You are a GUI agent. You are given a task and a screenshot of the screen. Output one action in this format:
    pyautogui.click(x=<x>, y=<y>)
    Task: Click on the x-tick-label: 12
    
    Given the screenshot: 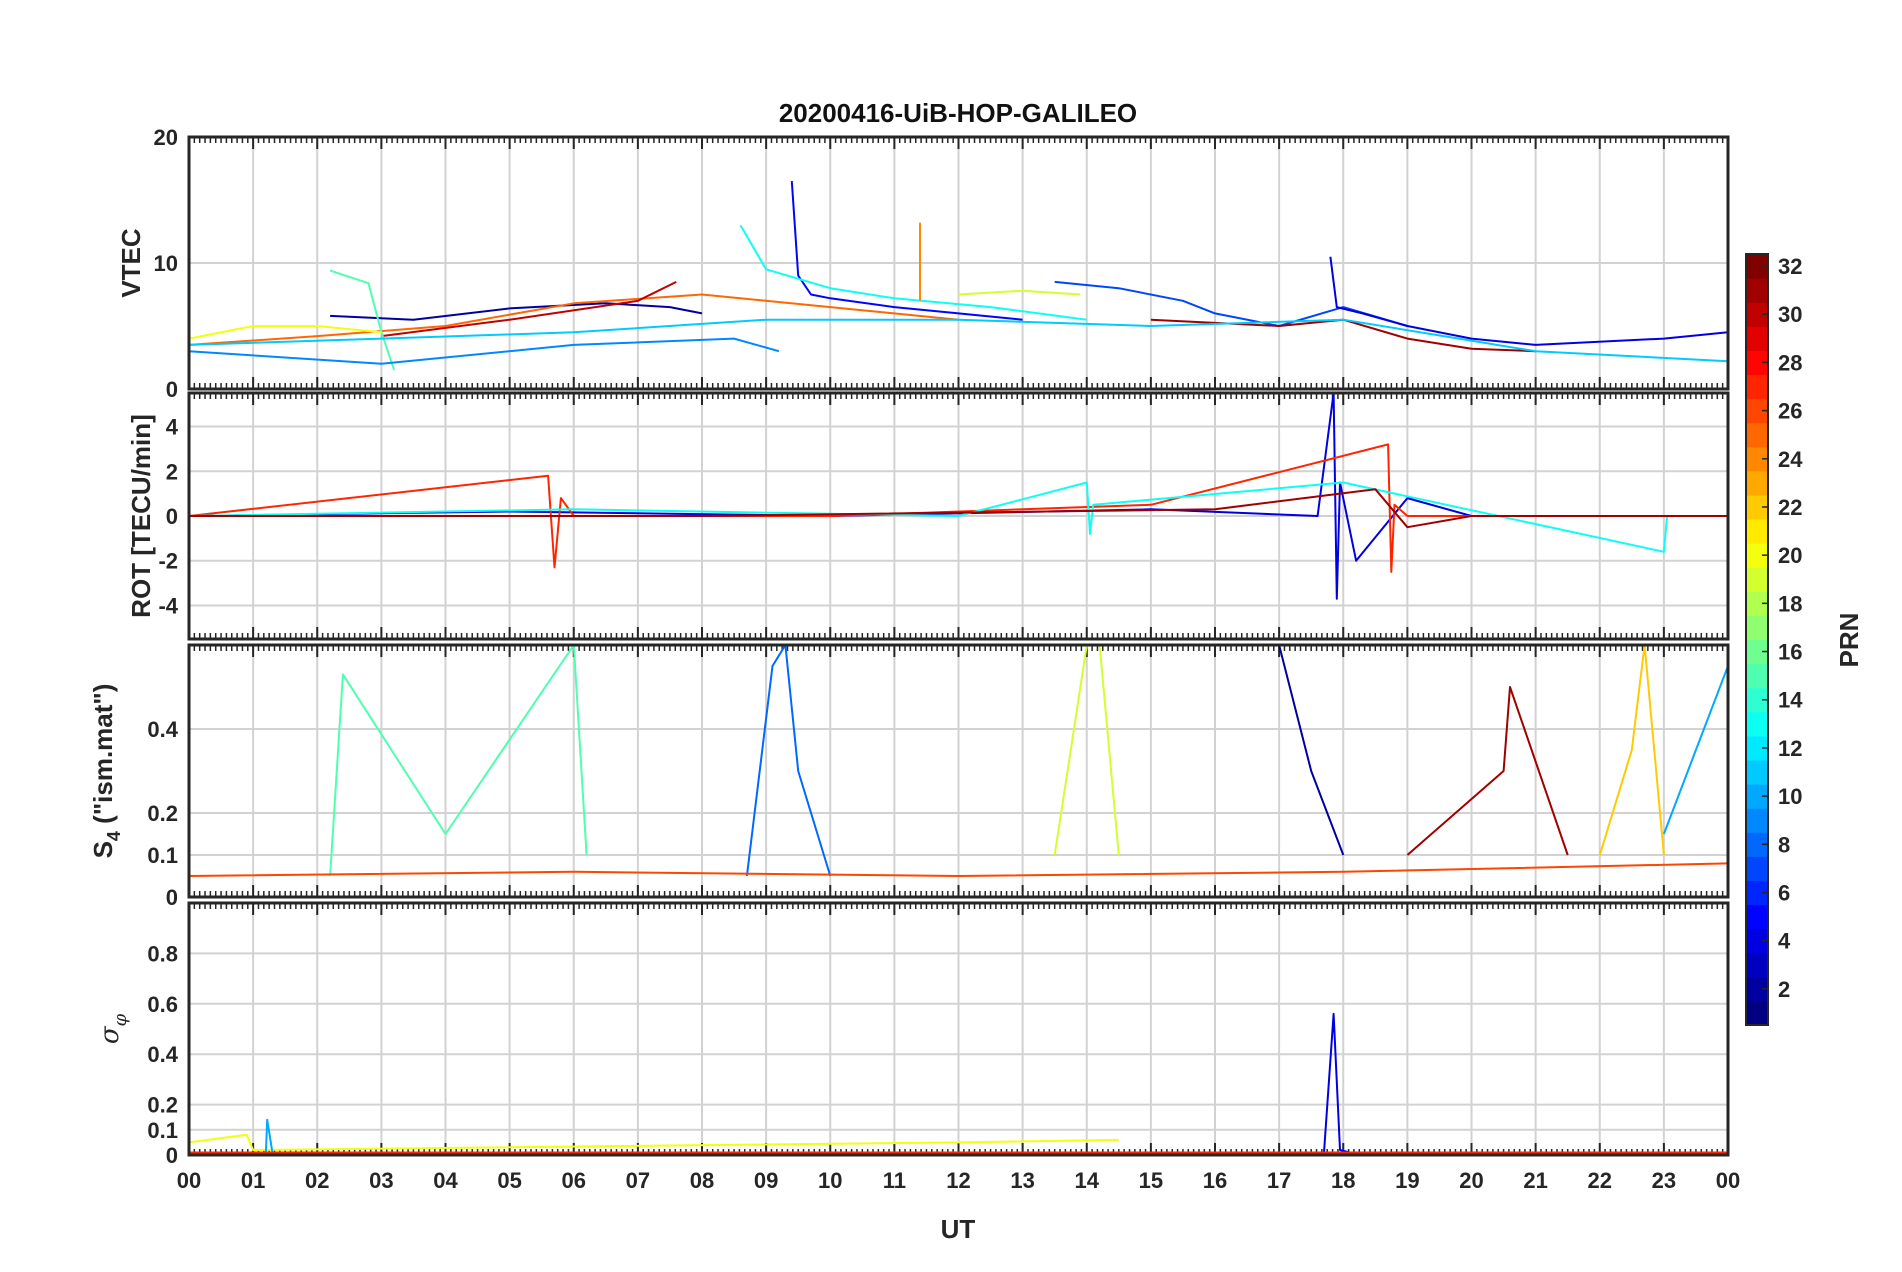 What is the action you would take?
    pyautogui.click(x=958, y=1180)
    